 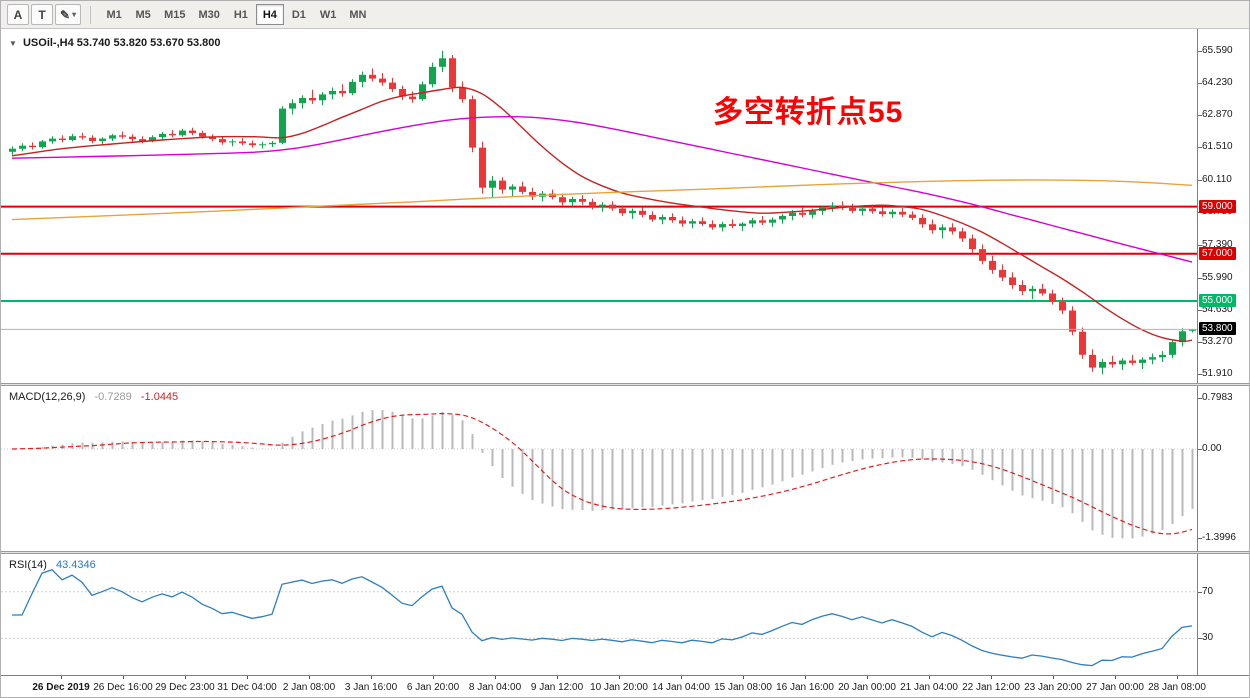 I want to click on macd-axis: 0.7983 0.00 -1.3996, so click(x=1223, y=468).